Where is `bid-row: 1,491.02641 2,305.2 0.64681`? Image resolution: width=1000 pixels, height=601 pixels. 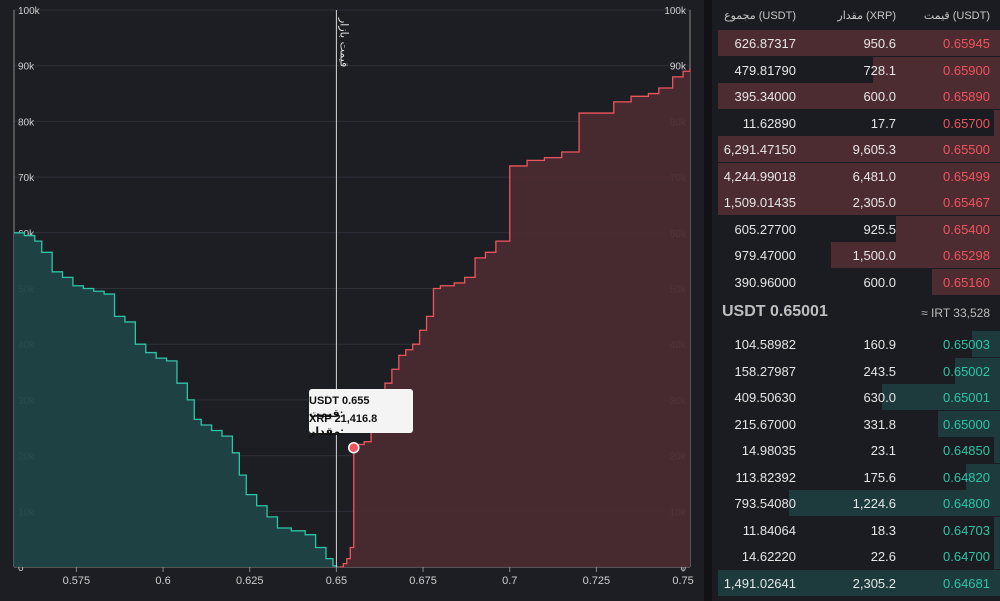
bid-row: 1,491.02641 2,305.2 0.64681 is located at coordinates (856, 582).